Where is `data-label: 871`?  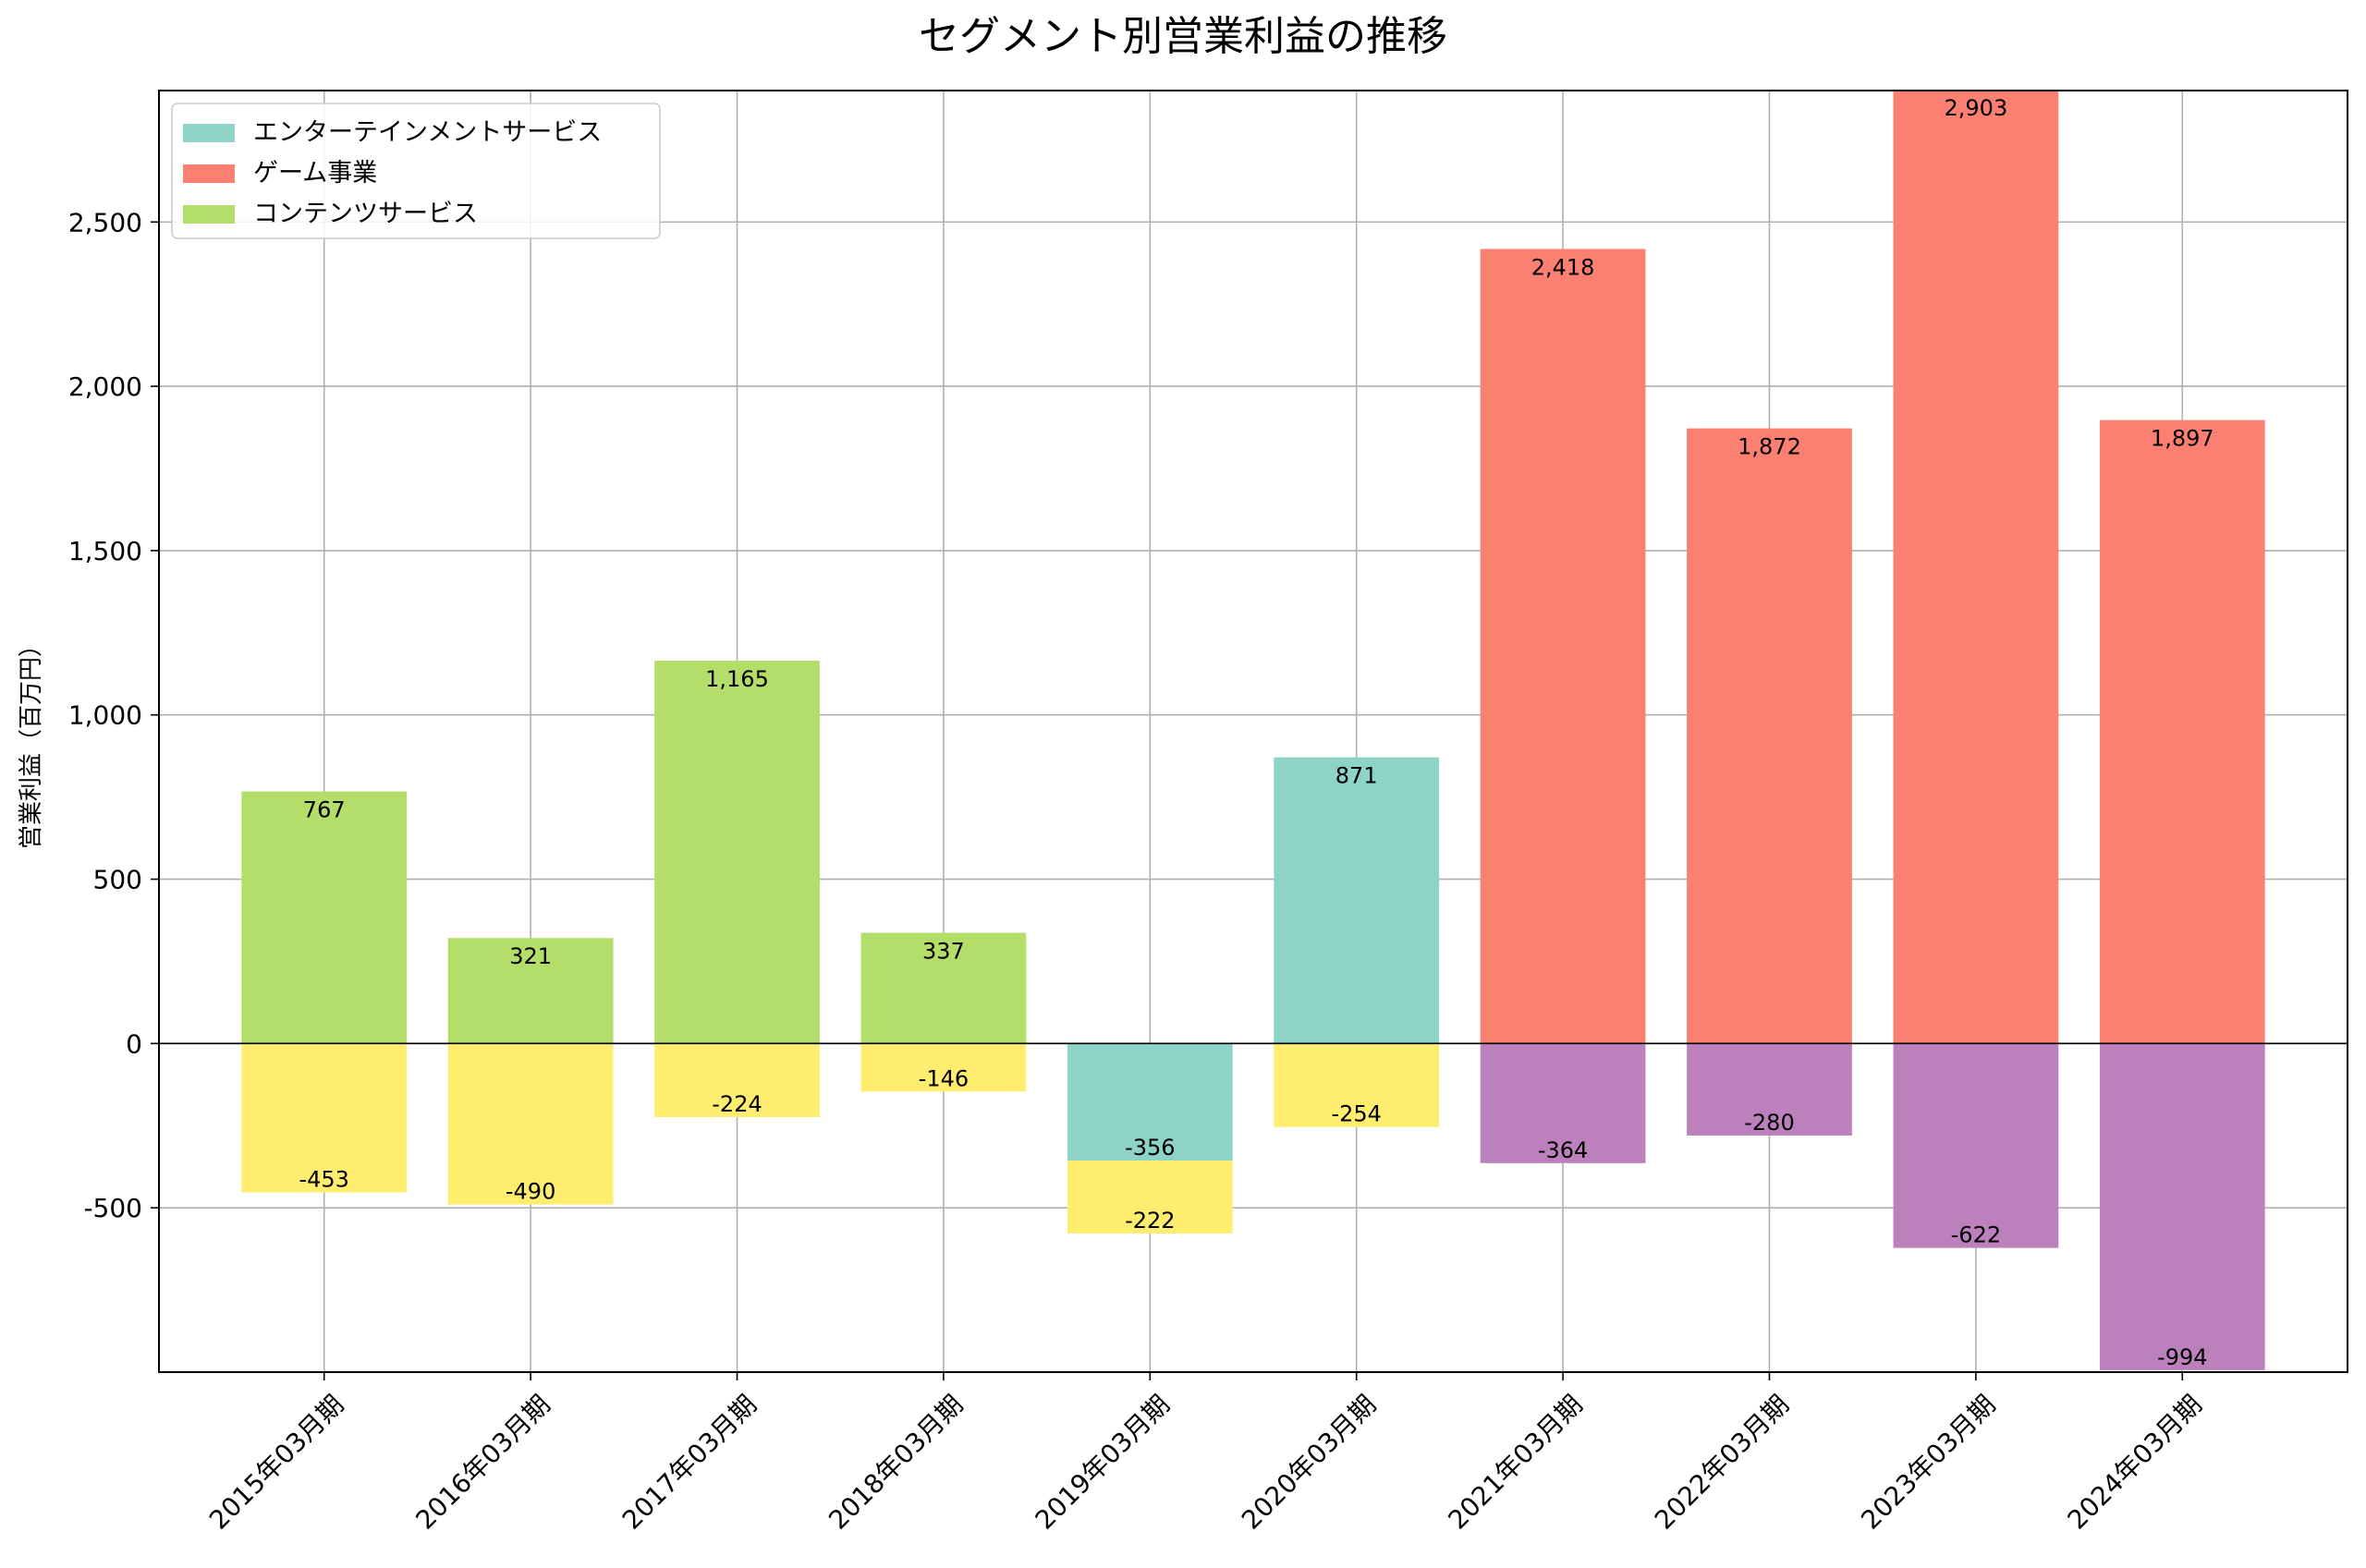
data-label: 871 is located at coordinates (1357, 776).